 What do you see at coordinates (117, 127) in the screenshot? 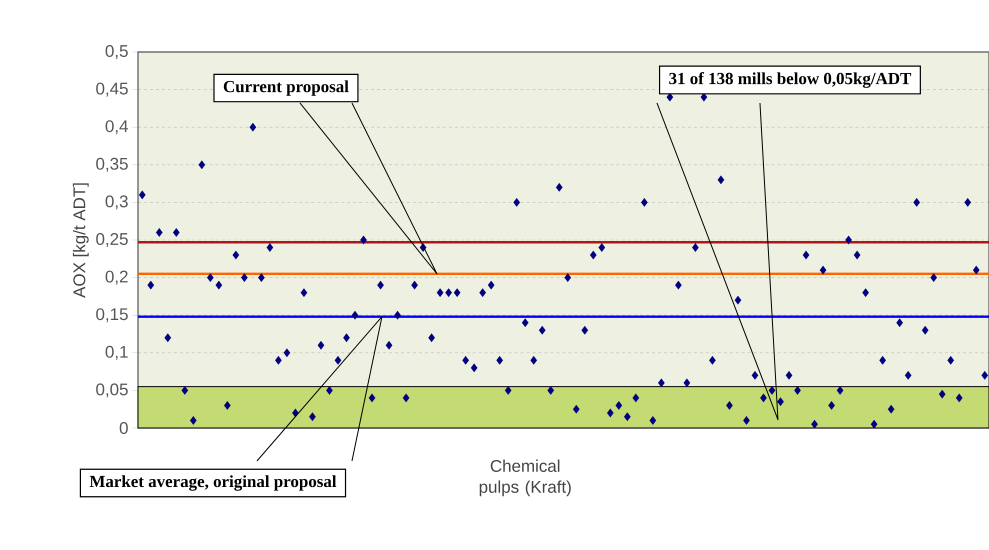
I see `y-tick-label: 0,4` at bounding box center [117, 127].